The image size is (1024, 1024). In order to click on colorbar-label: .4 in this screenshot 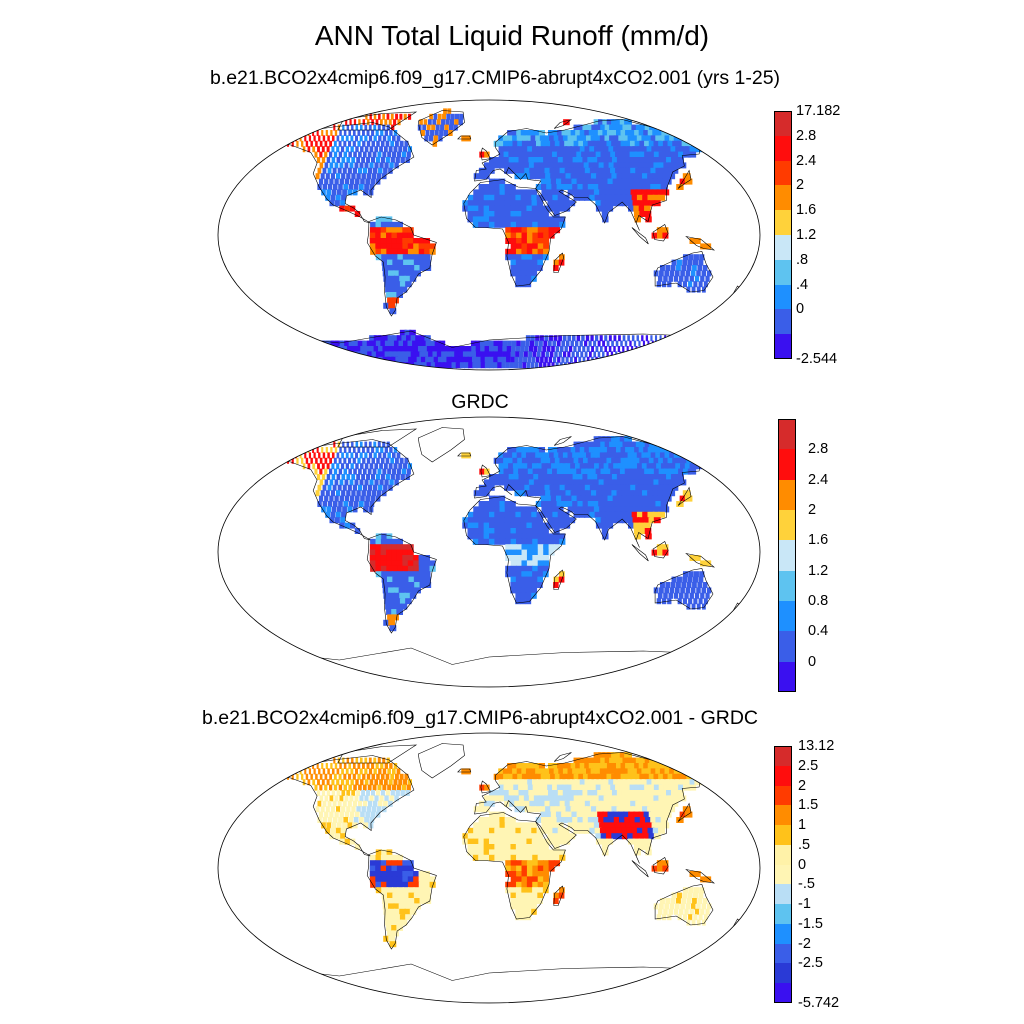, I will do `click(802, 284)`.